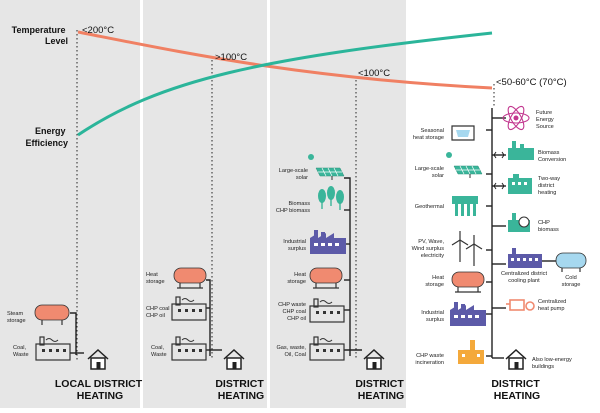 This screenshot has height=413, width=600. I want to click on temperature-marker-gen4: <50-60°C (70°C), so click(531, 82).